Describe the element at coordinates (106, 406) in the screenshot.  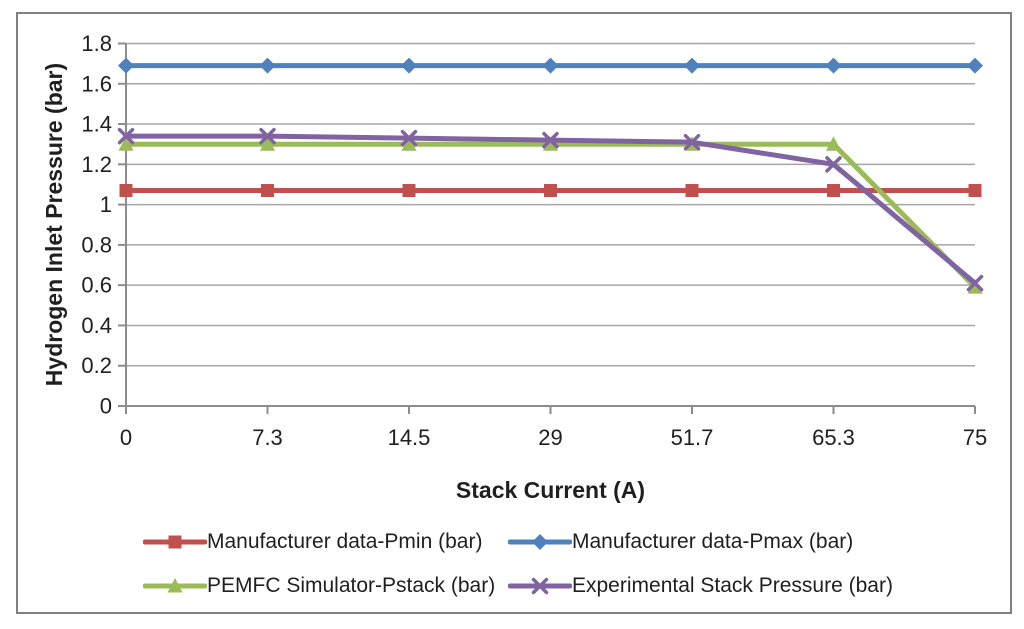
I see `y-tick-label: 0` at that location.